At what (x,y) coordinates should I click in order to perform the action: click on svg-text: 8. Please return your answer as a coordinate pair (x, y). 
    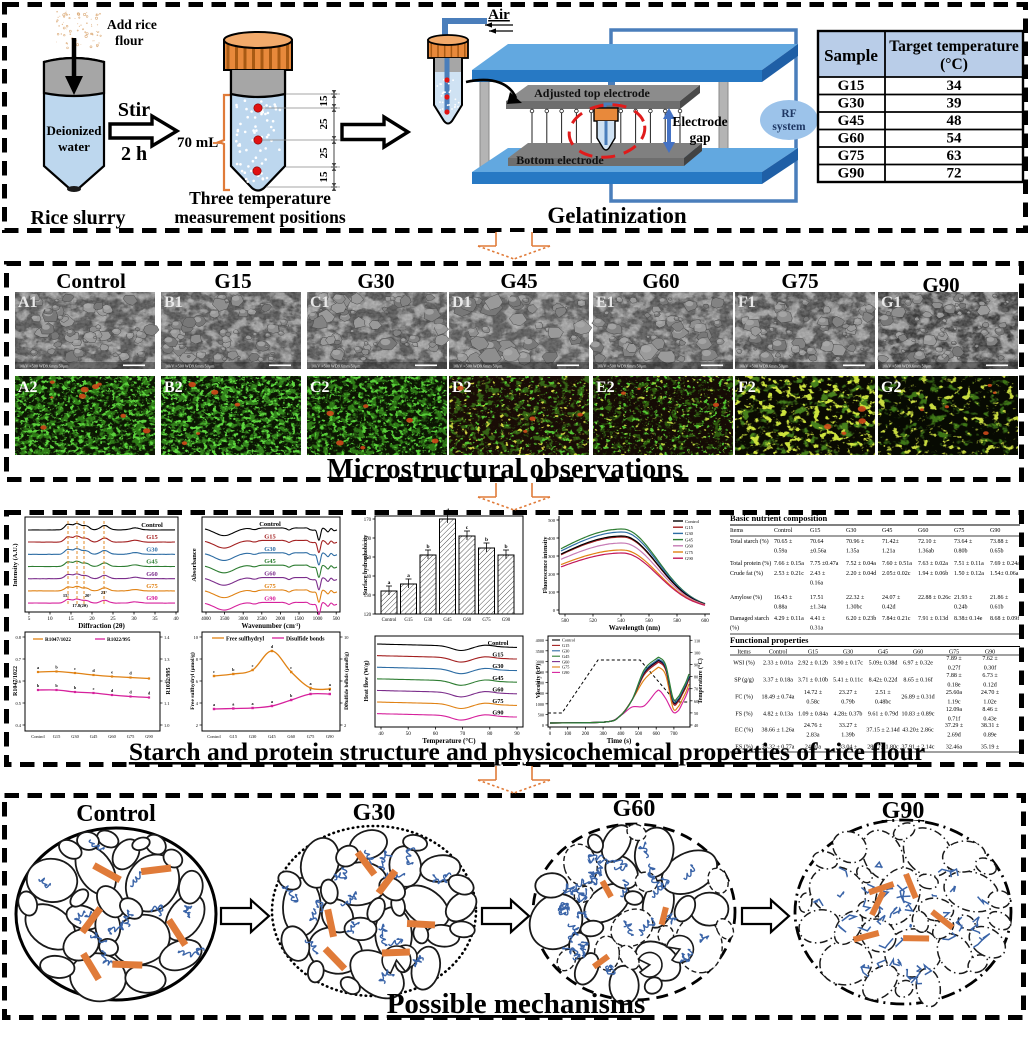
    Looking at the image, I should click on (345, 659).